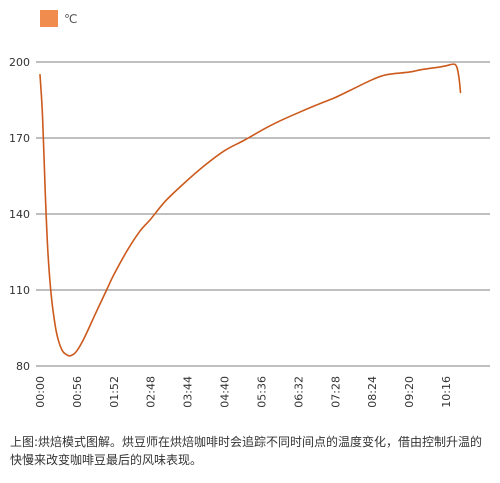 Image resolution: width=500 pixels, height=483 pixels. What do you see at coordinates (19, 290) in the screenshot?
I see `y-tick-label: 110` at bounding box center [19, 290].